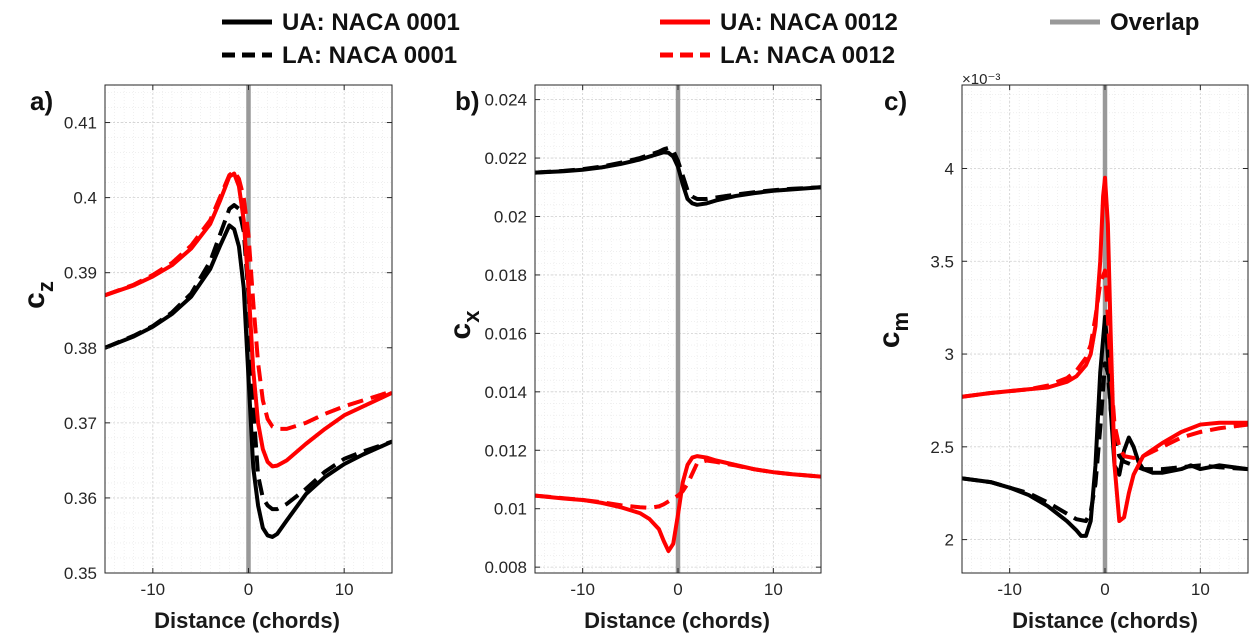  Describe the element at coordinates (80, 123) in the screenshot. I see `y-tick-label: 0.41` at that location.